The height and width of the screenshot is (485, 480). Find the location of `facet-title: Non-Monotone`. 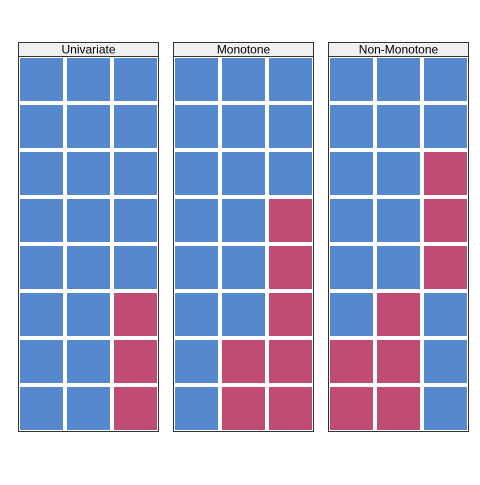

facet-title: Non-Monotone is located at coordinates (399, 50).